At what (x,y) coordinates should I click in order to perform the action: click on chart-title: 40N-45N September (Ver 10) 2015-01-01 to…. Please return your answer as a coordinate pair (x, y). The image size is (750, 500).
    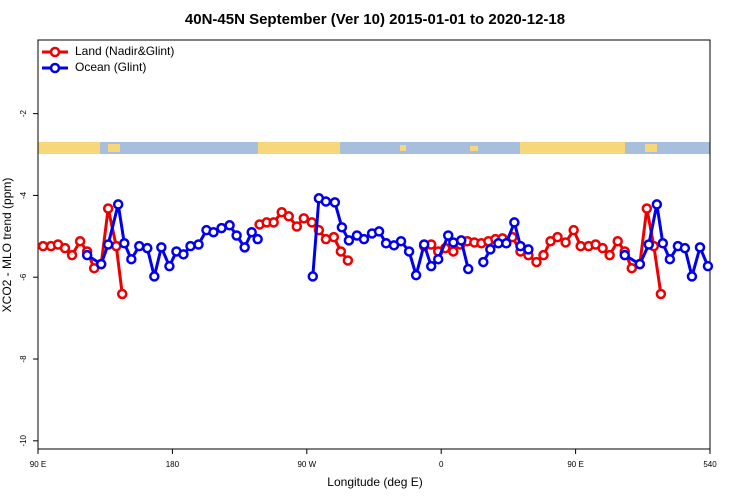
    Looking at the image, I should click on (375, 19).